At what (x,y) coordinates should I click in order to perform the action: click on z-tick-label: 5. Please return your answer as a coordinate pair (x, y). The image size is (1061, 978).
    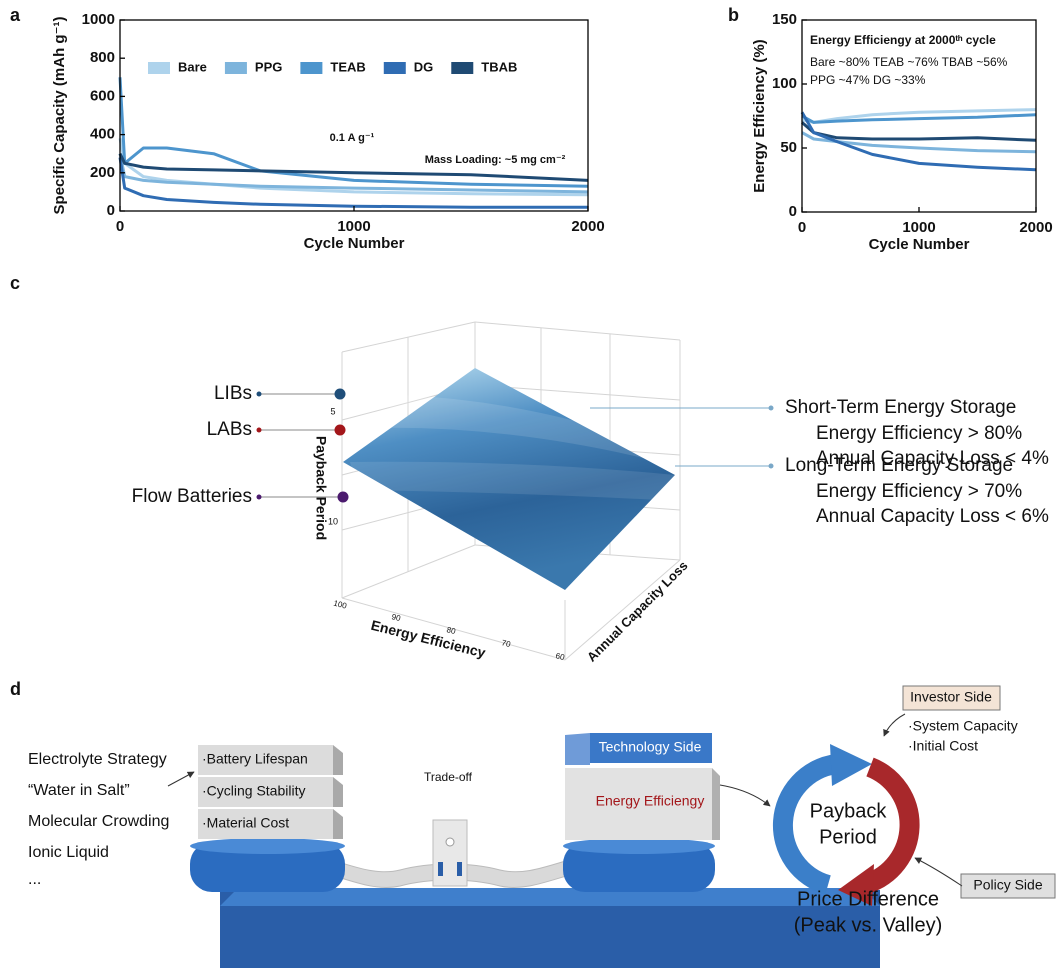
    Looking at the image, I should click on (332, 411).